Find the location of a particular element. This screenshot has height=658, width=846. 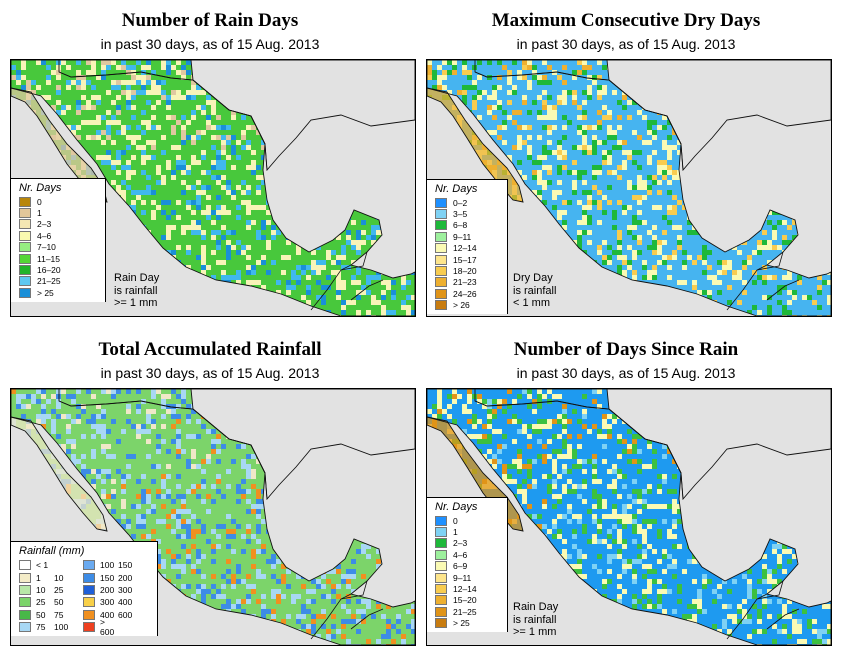

legend-item: 2–3 is located at coordinates (62, 224).